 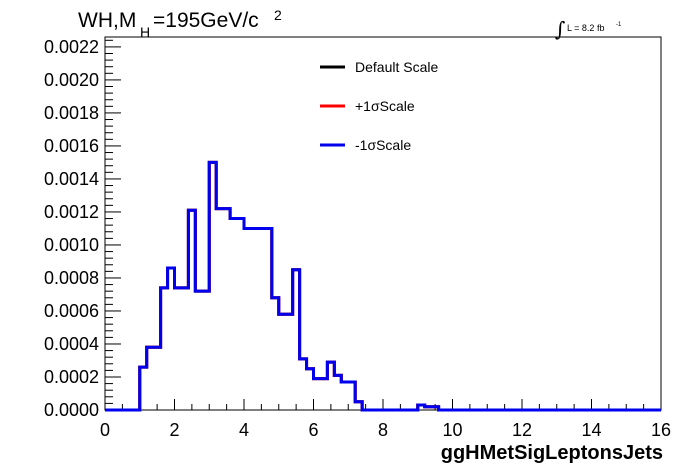 I want to click on luminosity-text: L = 8.2 fb, so click(x=585, y=28).